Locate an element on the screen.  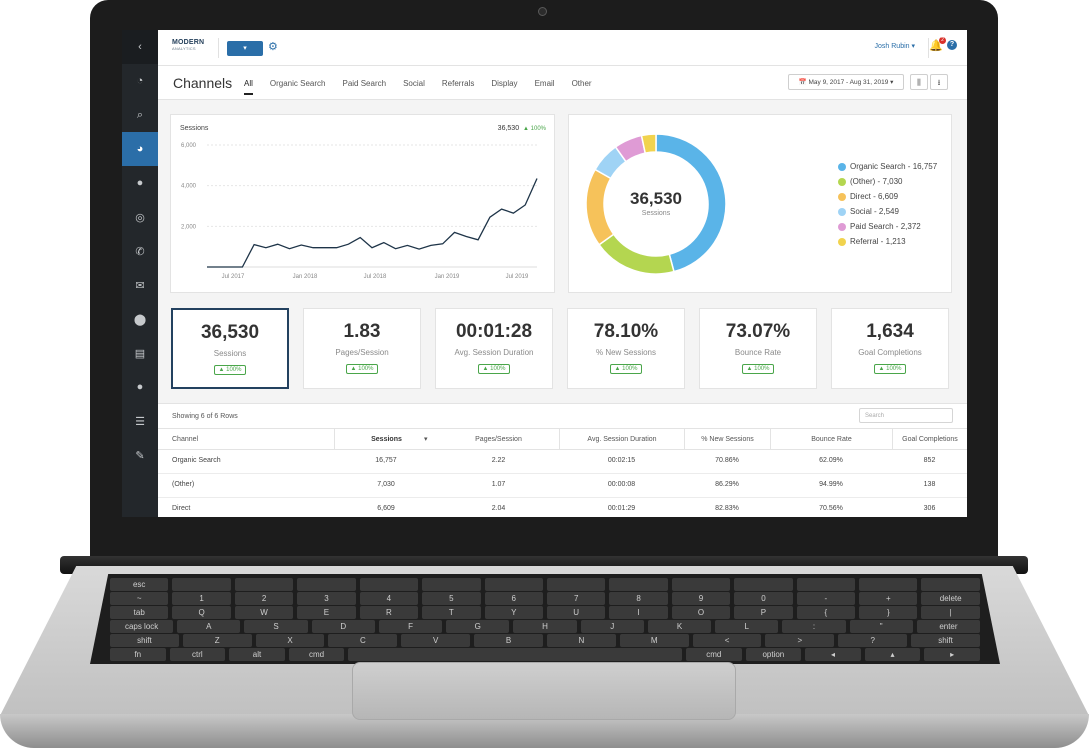
metric-card: 1,634 Goal Completions ▲ 100% is located at coordinates (890, 348).